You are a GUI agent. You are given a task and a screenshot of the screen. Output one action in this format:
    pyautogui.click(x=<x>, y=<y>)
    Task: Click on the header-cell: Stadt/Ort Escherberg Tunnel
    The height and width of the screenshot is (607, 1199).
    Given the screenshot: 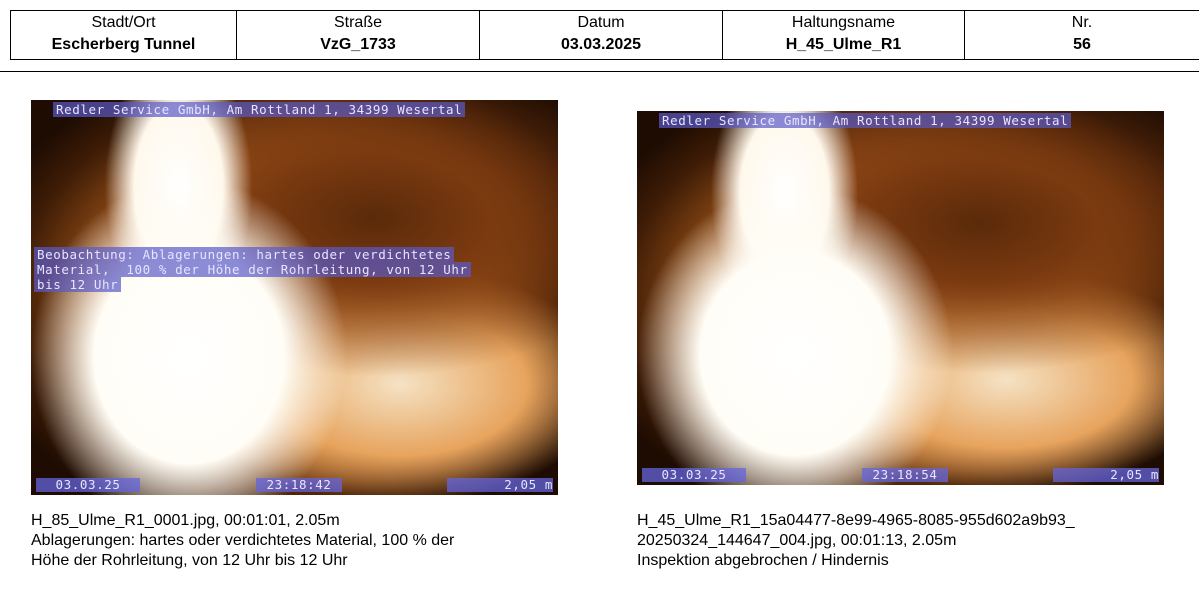 What is the action you would take?
    pyautogui.click(x=123, y=35)
    